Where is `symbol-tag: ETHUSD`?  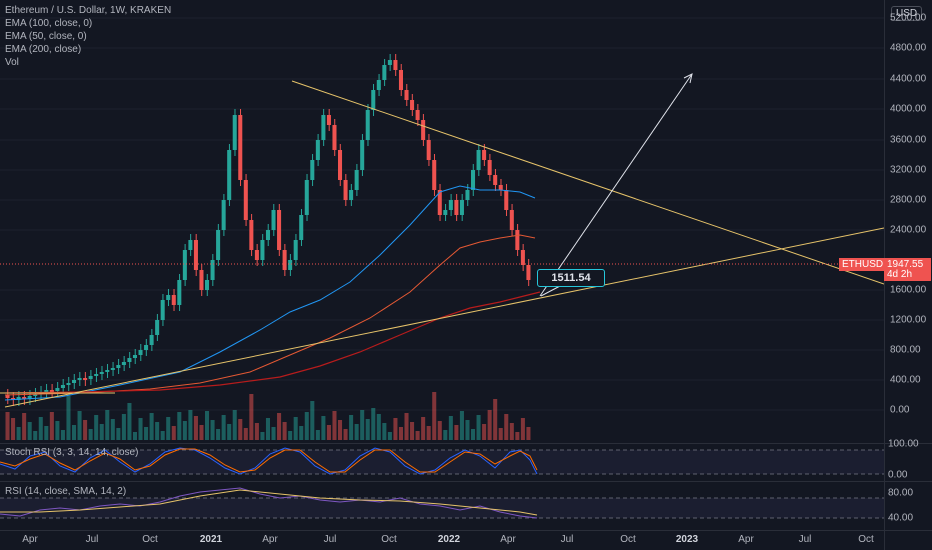
symbol-tag: ETHUSD is located at coordinates (862, 264).